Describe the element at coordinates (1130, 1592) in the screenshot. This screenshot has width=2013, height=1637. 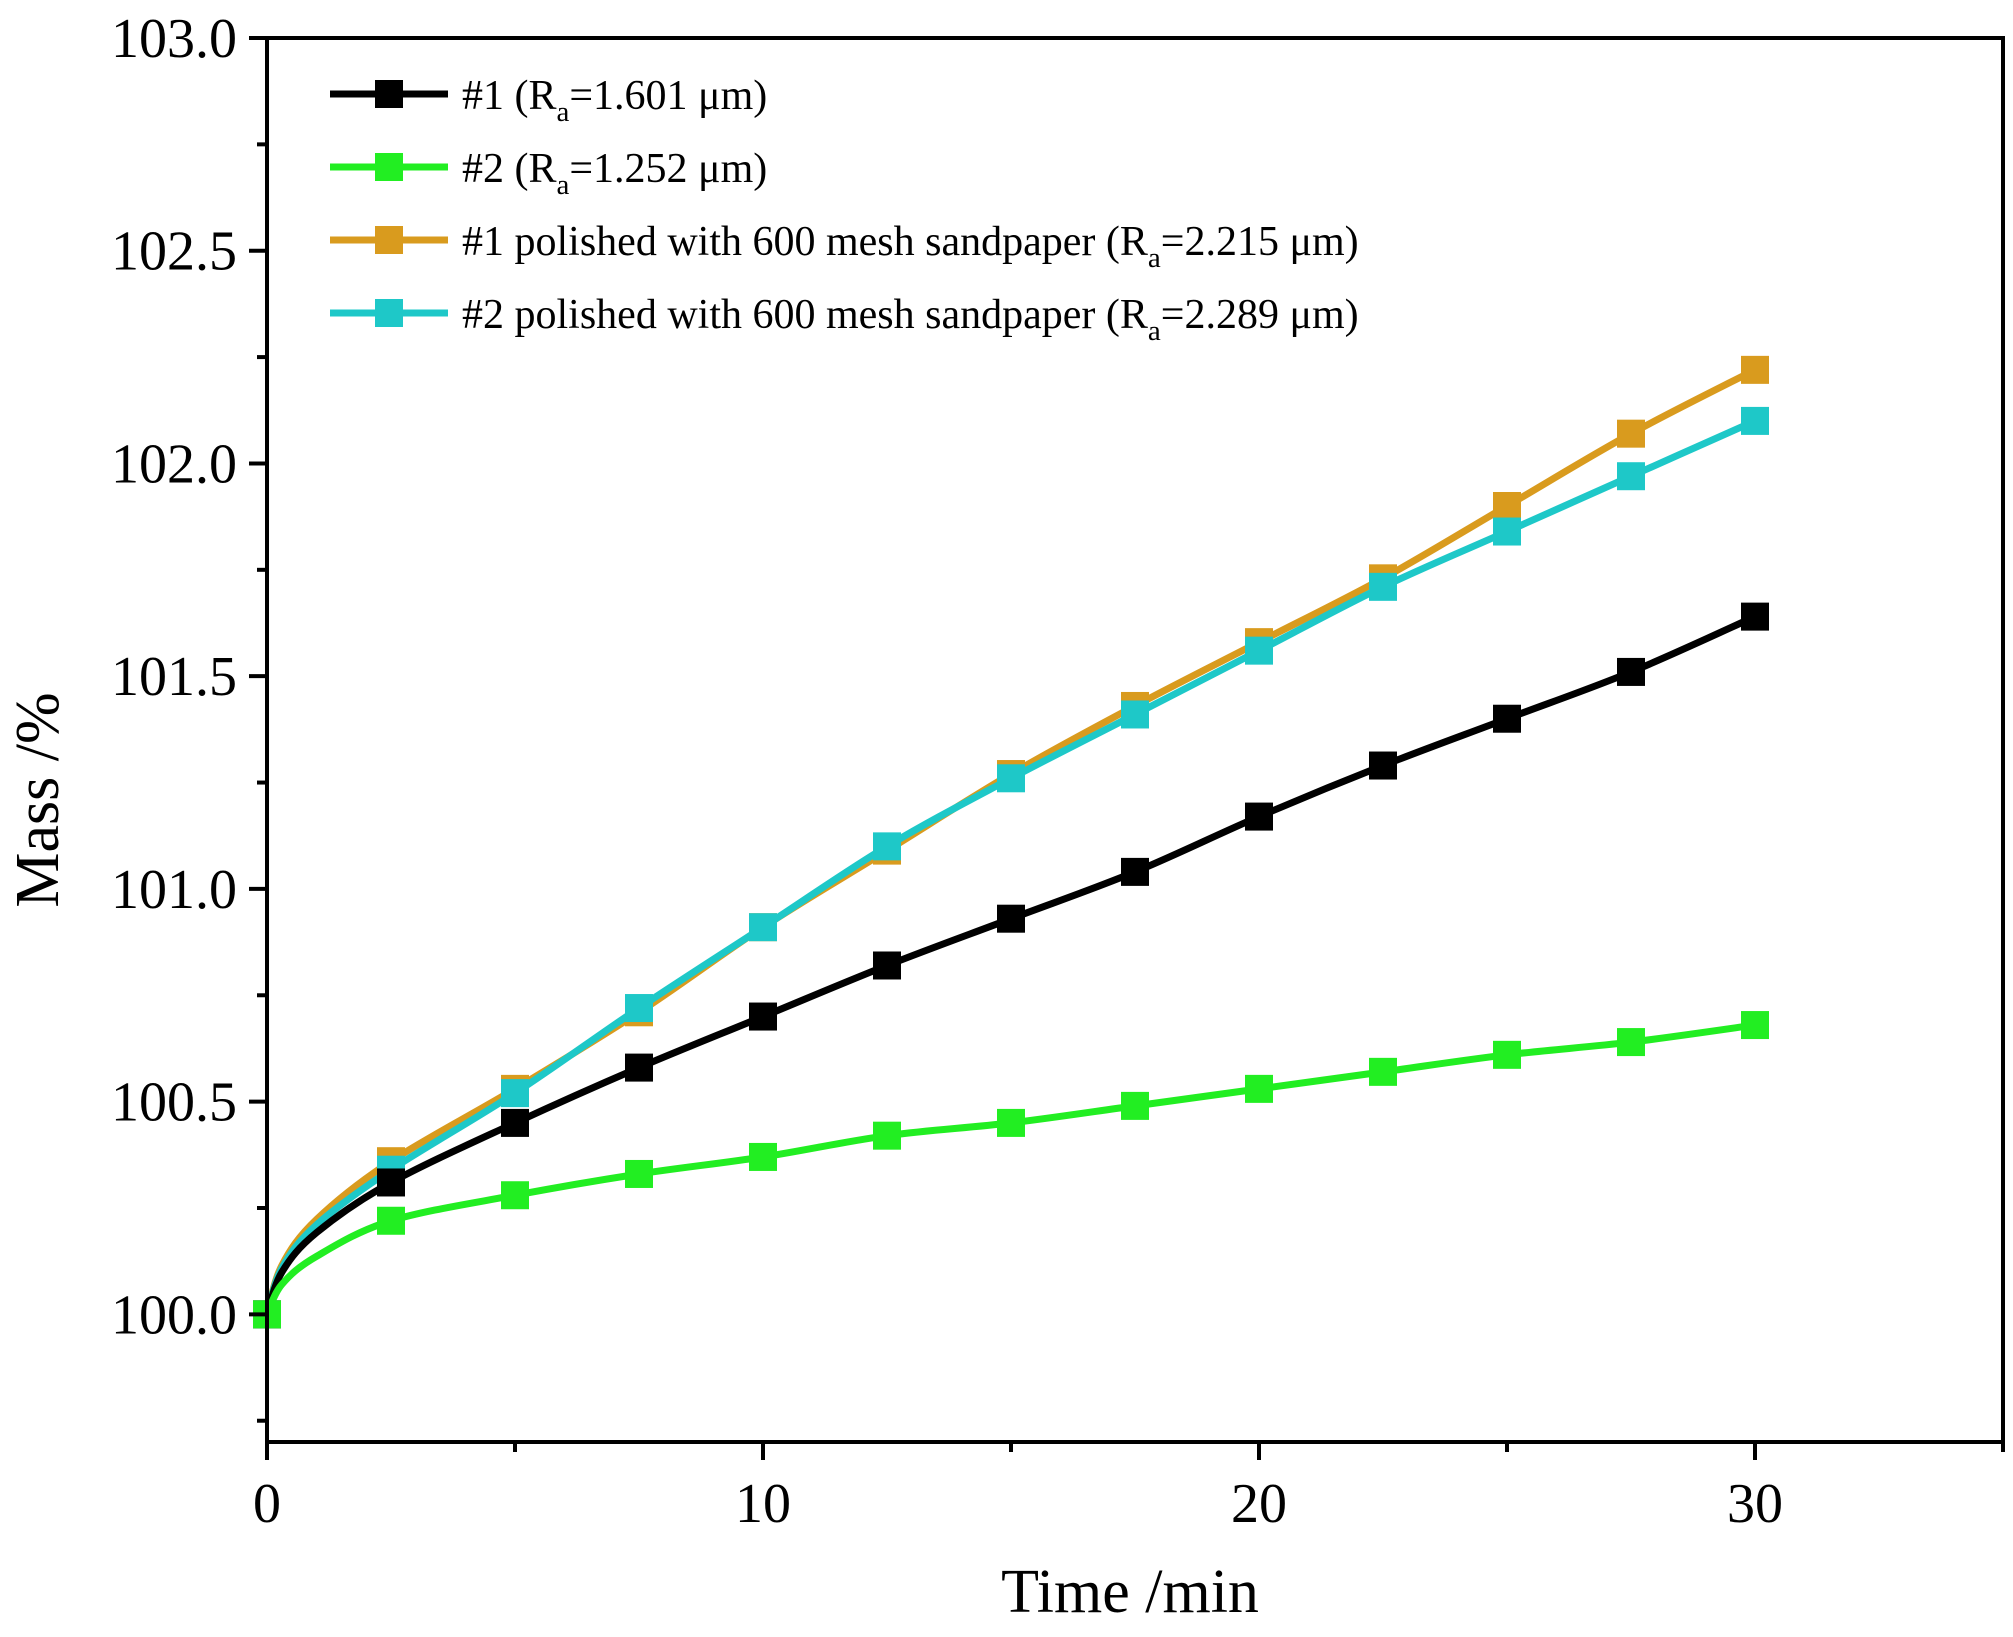
I see `x-axis-title: Time /min` at that location.